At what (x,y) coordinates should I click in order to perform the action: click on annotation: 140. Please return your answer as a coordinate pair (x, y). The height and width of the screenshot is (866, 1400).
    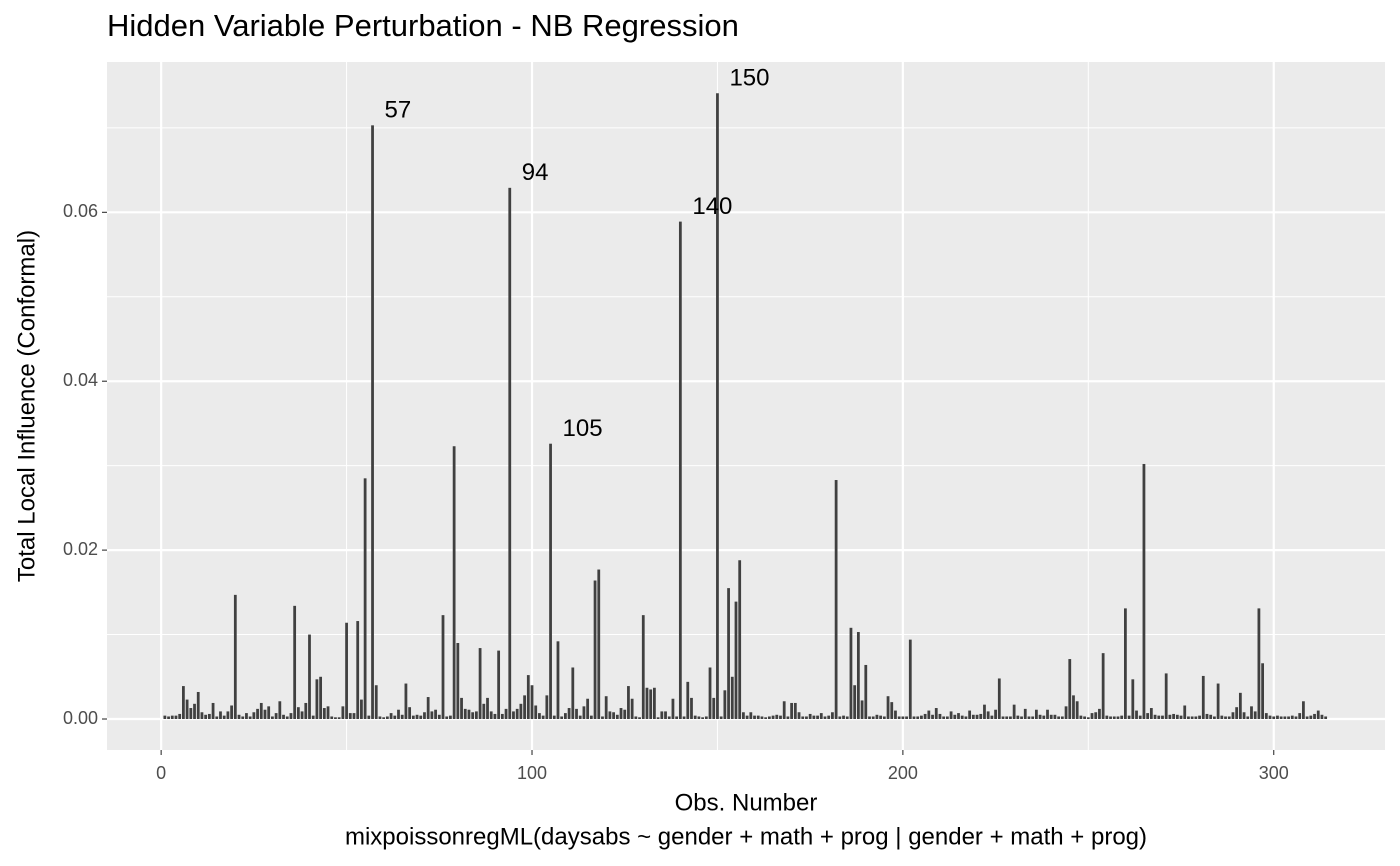
    Looking at the image, I should click on (712, 206).